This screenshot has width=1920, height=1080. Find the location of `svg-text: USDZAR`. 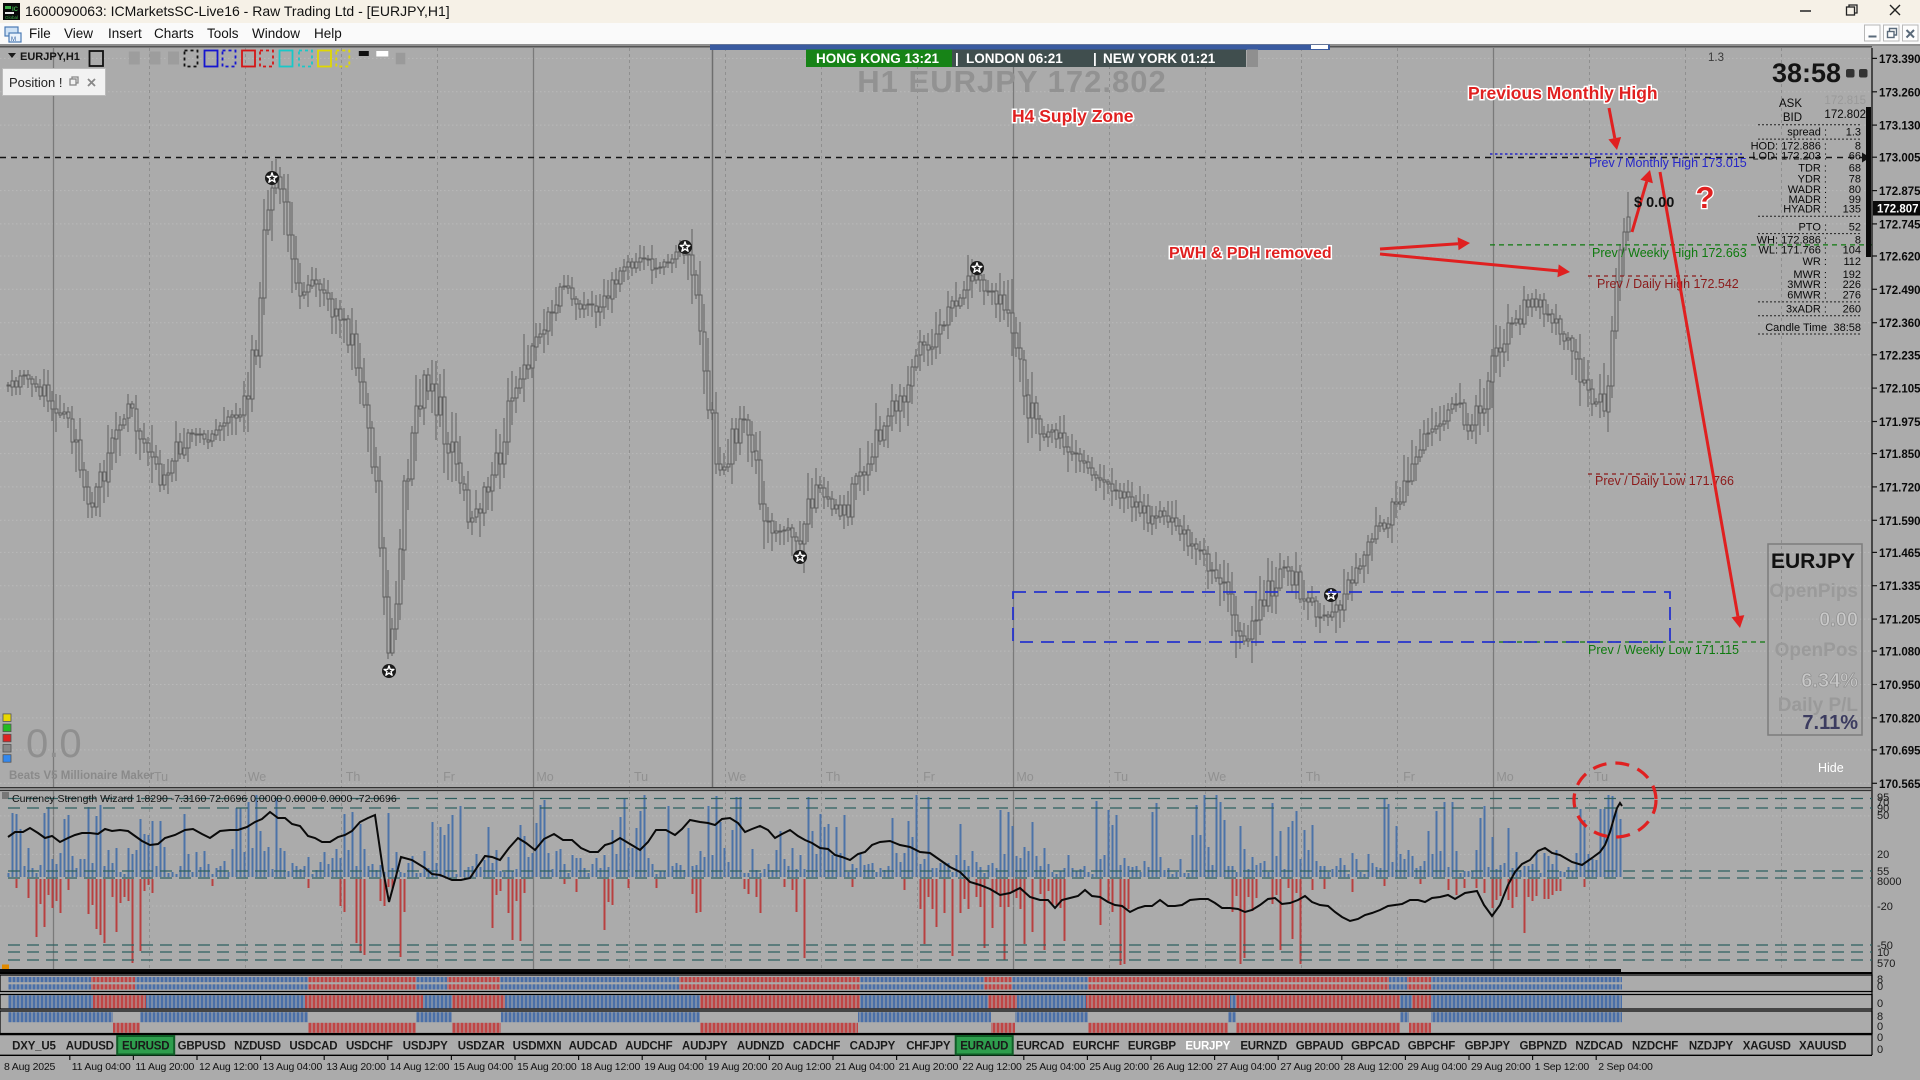

svg-text: USDZAR is located at coordinates (482, 1047).